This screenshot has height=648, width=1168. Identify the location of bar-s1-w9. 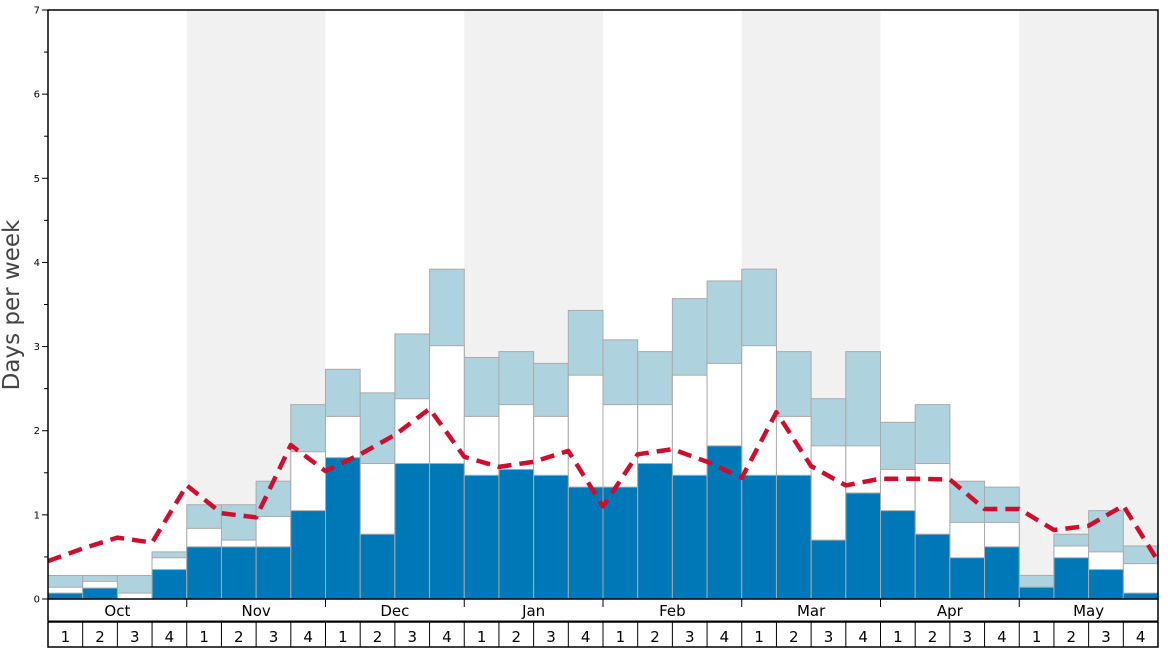
(343, 528).